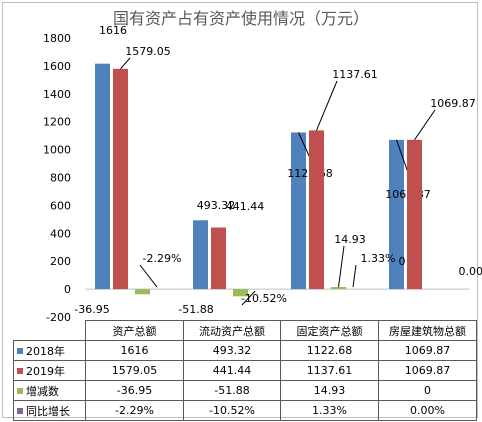 The image size is (482, 422). I want to click on data-label: 1069.87, so click(453, 103).